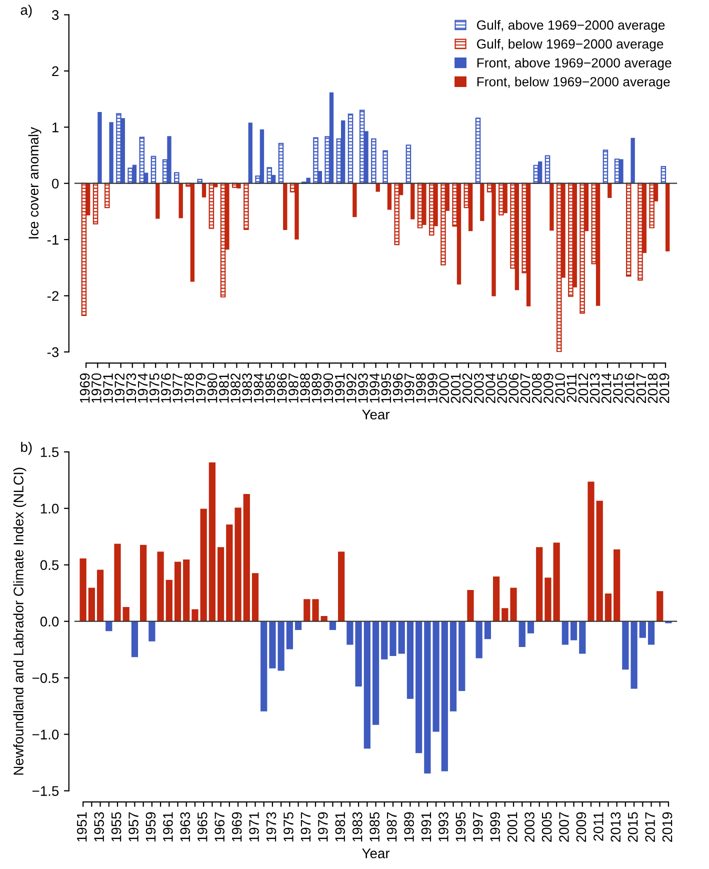 The height and width of the screenshot is (869, 709). I want to click on x-tick-label: 1982, so click(235, 388).